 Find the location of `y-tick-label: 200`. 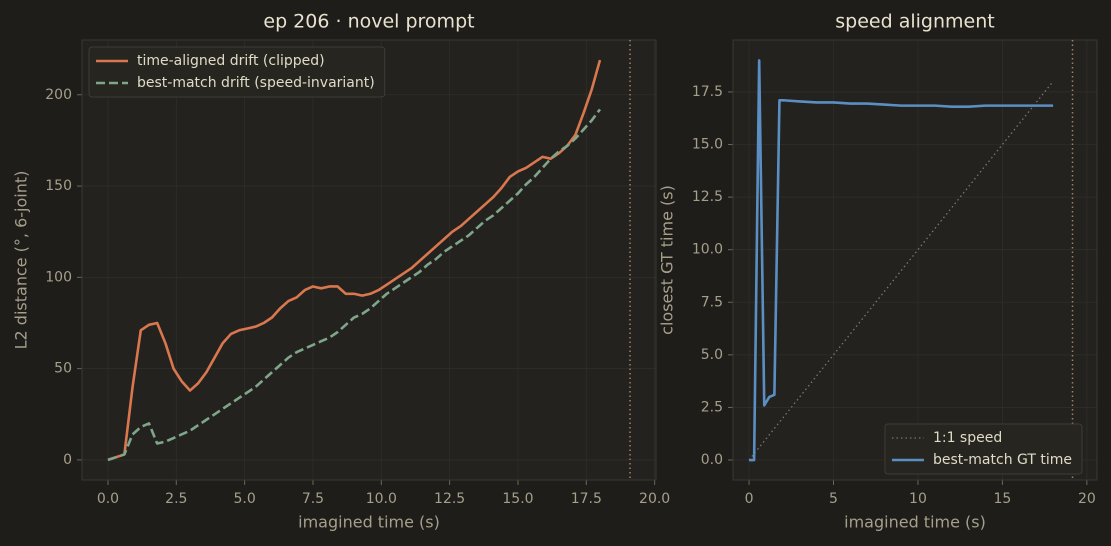

y-tick-label: 200 is located at coordinates (58, 95).